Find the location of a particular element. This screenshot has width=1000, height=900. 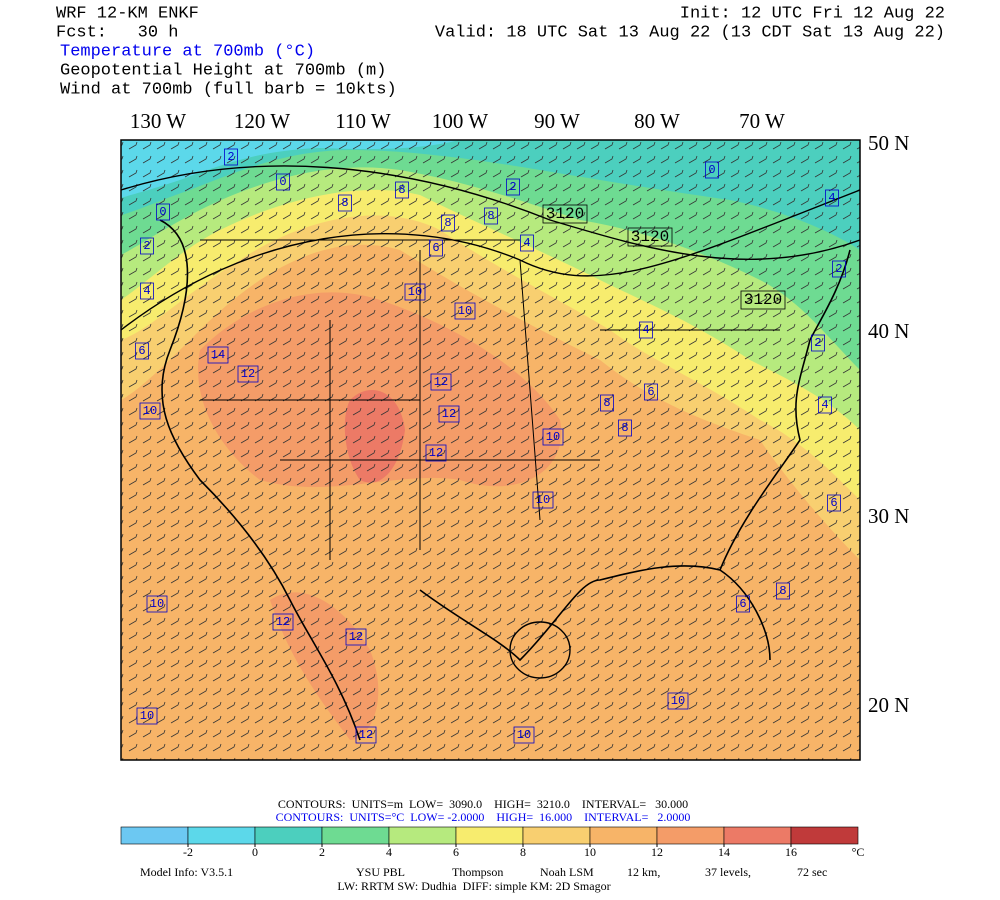

height-contours is located at coordinates (490, 248).